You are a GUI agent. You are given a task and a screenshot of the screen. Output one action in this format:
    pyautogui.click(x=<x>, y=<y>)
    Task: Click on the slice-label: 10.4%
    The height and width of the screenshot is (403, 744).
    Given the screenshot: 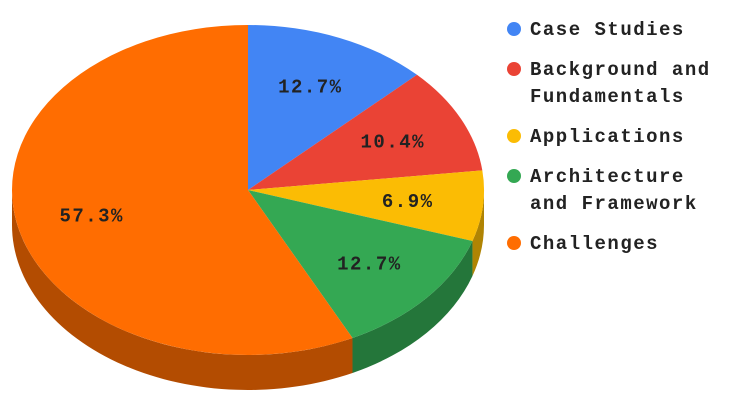 What is the action you would take?
    pyautogui.click(x=393, y=143)
    